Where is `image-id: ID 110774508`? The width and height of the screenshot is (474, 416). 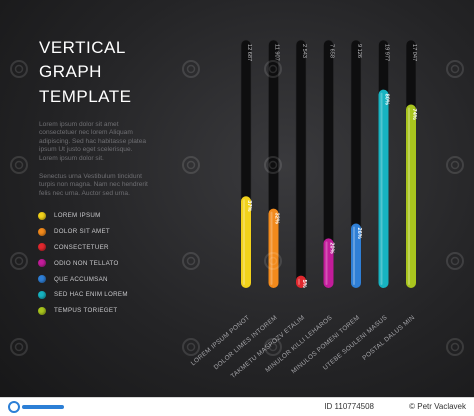
image-id: ID 110774508 is located at coordinates (349, 406).